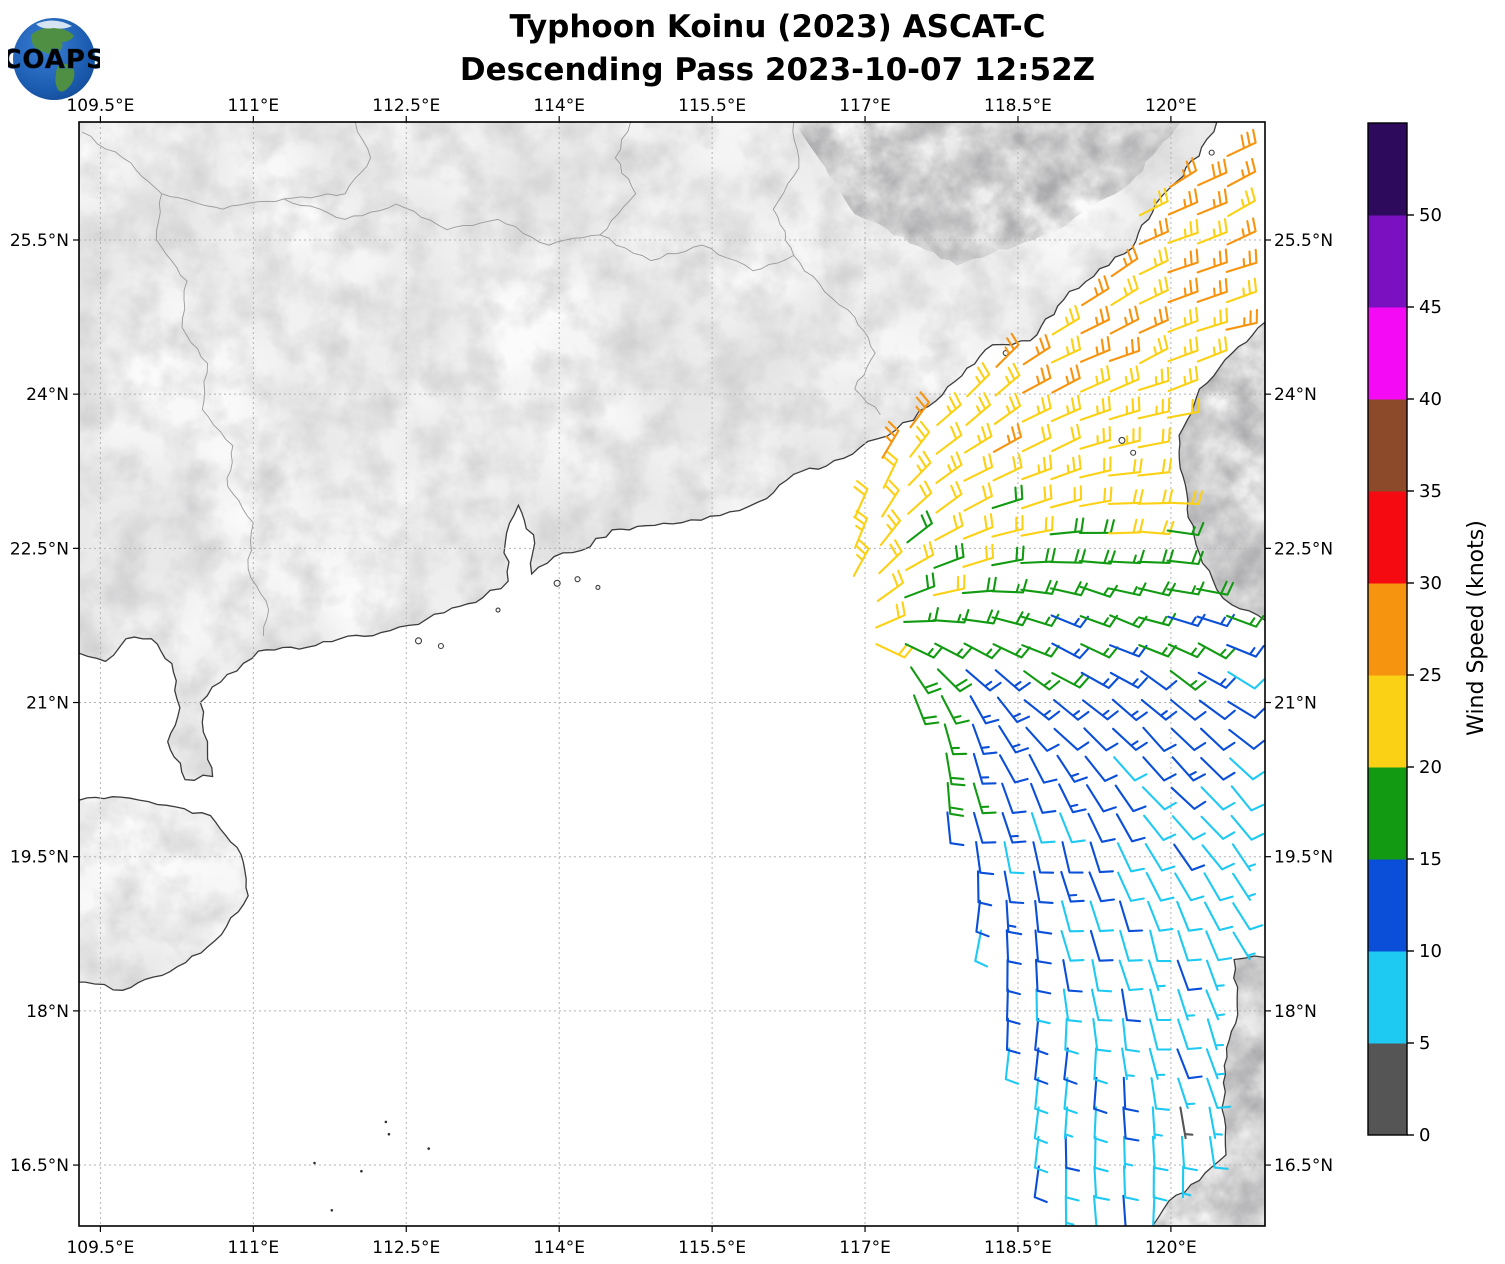  Describe the element at coordinates (521, 304) in the screenshot. I see `province-border` at that location.